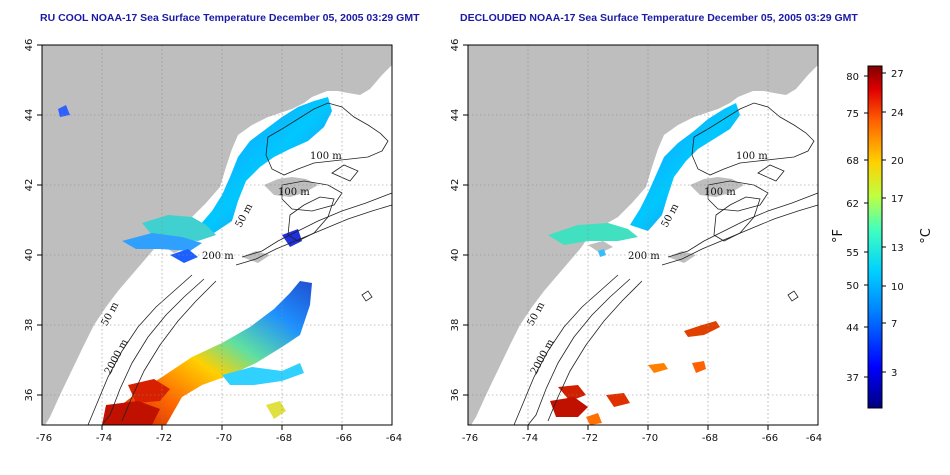  What do you see at coordinates (897, 113) in the screenshot?
I see `celsius-tick-label: 24` at bounding box center [897, 113].